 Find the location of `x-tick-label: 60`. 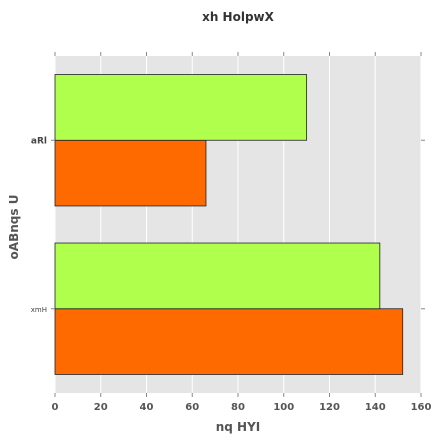

x-tick-label: 60 is located at coordinates (192, 407).